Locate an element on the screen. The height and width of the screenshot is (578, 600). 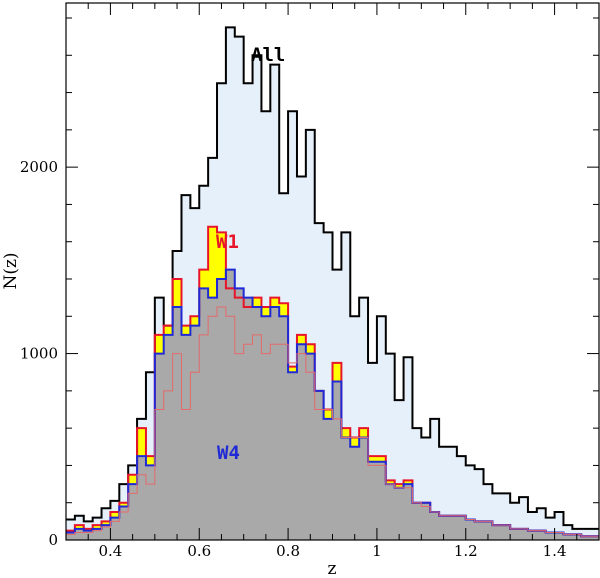
x-tick-label: 0.4 is located at coordinates (110, 551).